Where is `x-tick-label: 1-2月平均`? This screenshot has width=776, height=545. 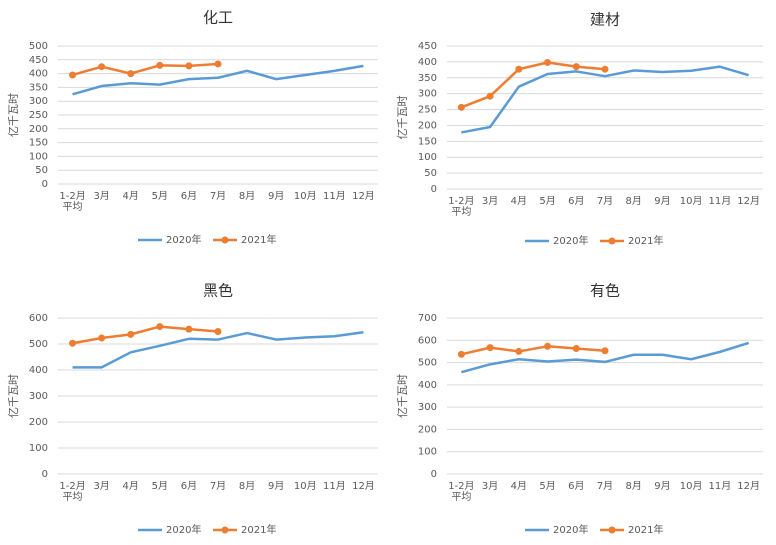
x-tick-label: 1-2月平均 is located at coordinates (461, 207).